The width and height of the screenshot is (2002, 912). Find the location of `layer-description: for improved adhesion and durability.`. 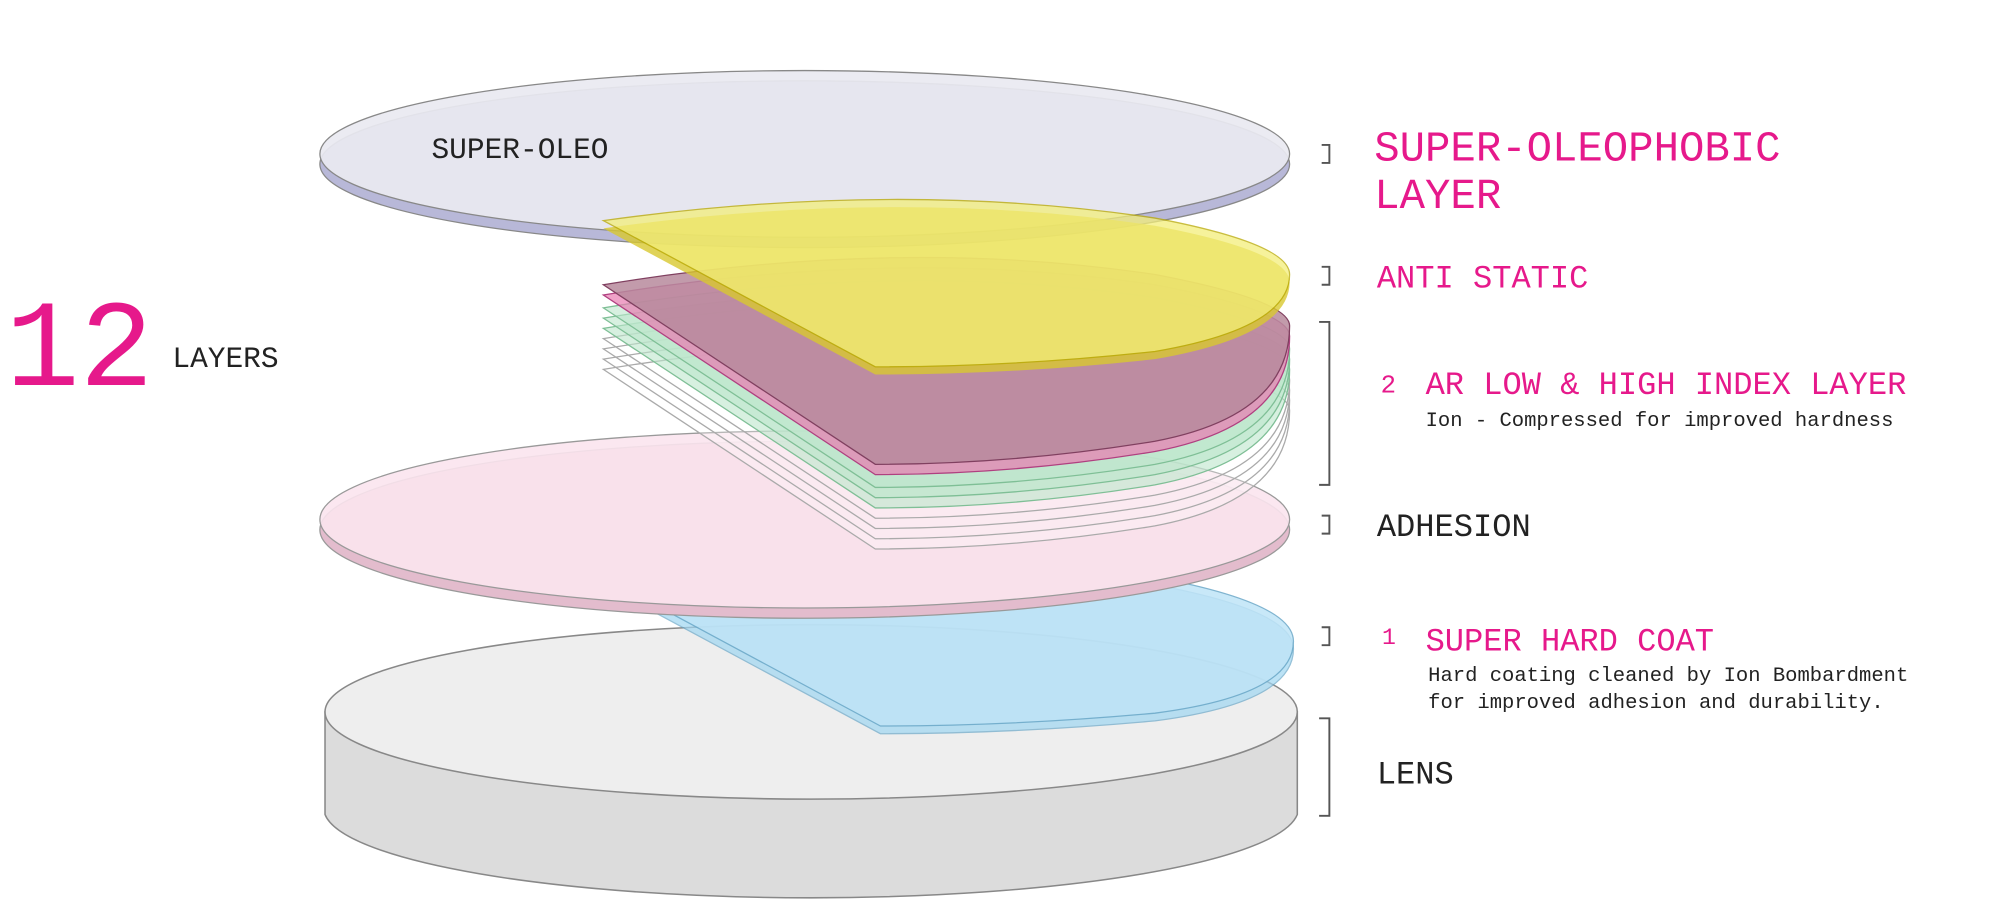

layer-description: for improved adhesion and durability. is located at coordinates (1656, 703).